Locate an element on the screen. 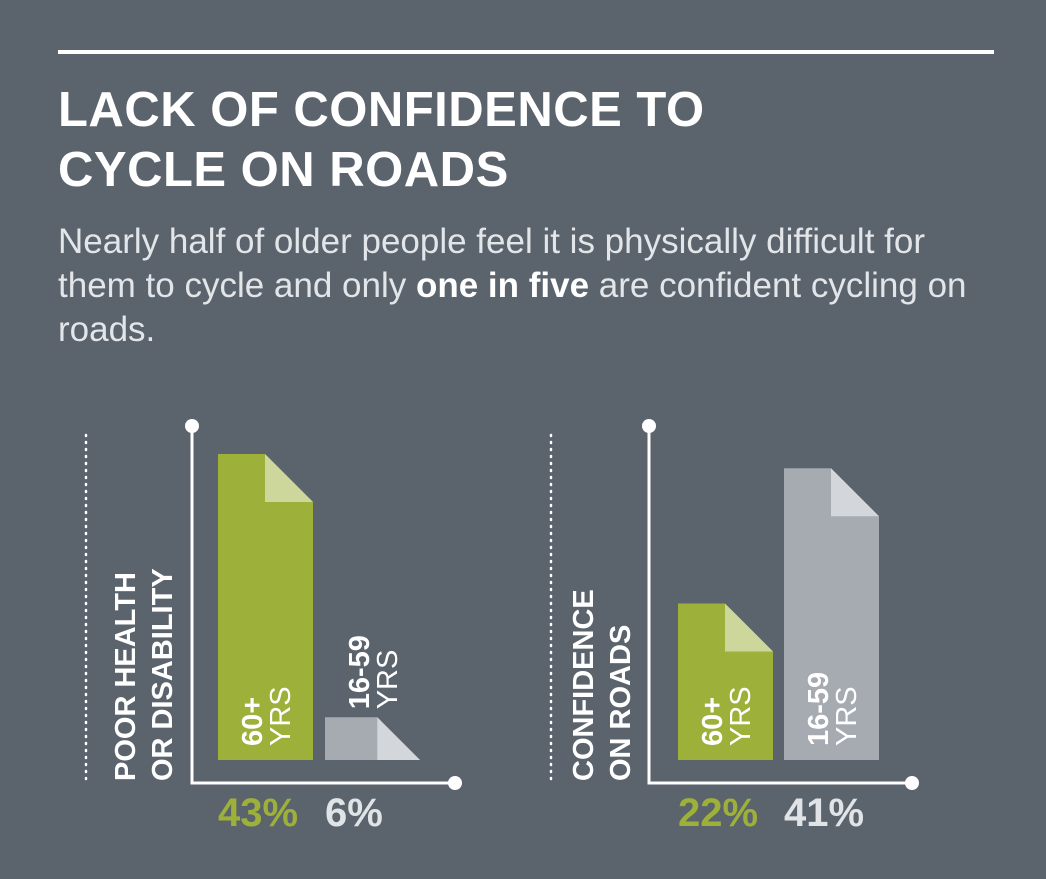  subtitle-text-2: are confident cycling on roads. is located at coordinates (512, 307).